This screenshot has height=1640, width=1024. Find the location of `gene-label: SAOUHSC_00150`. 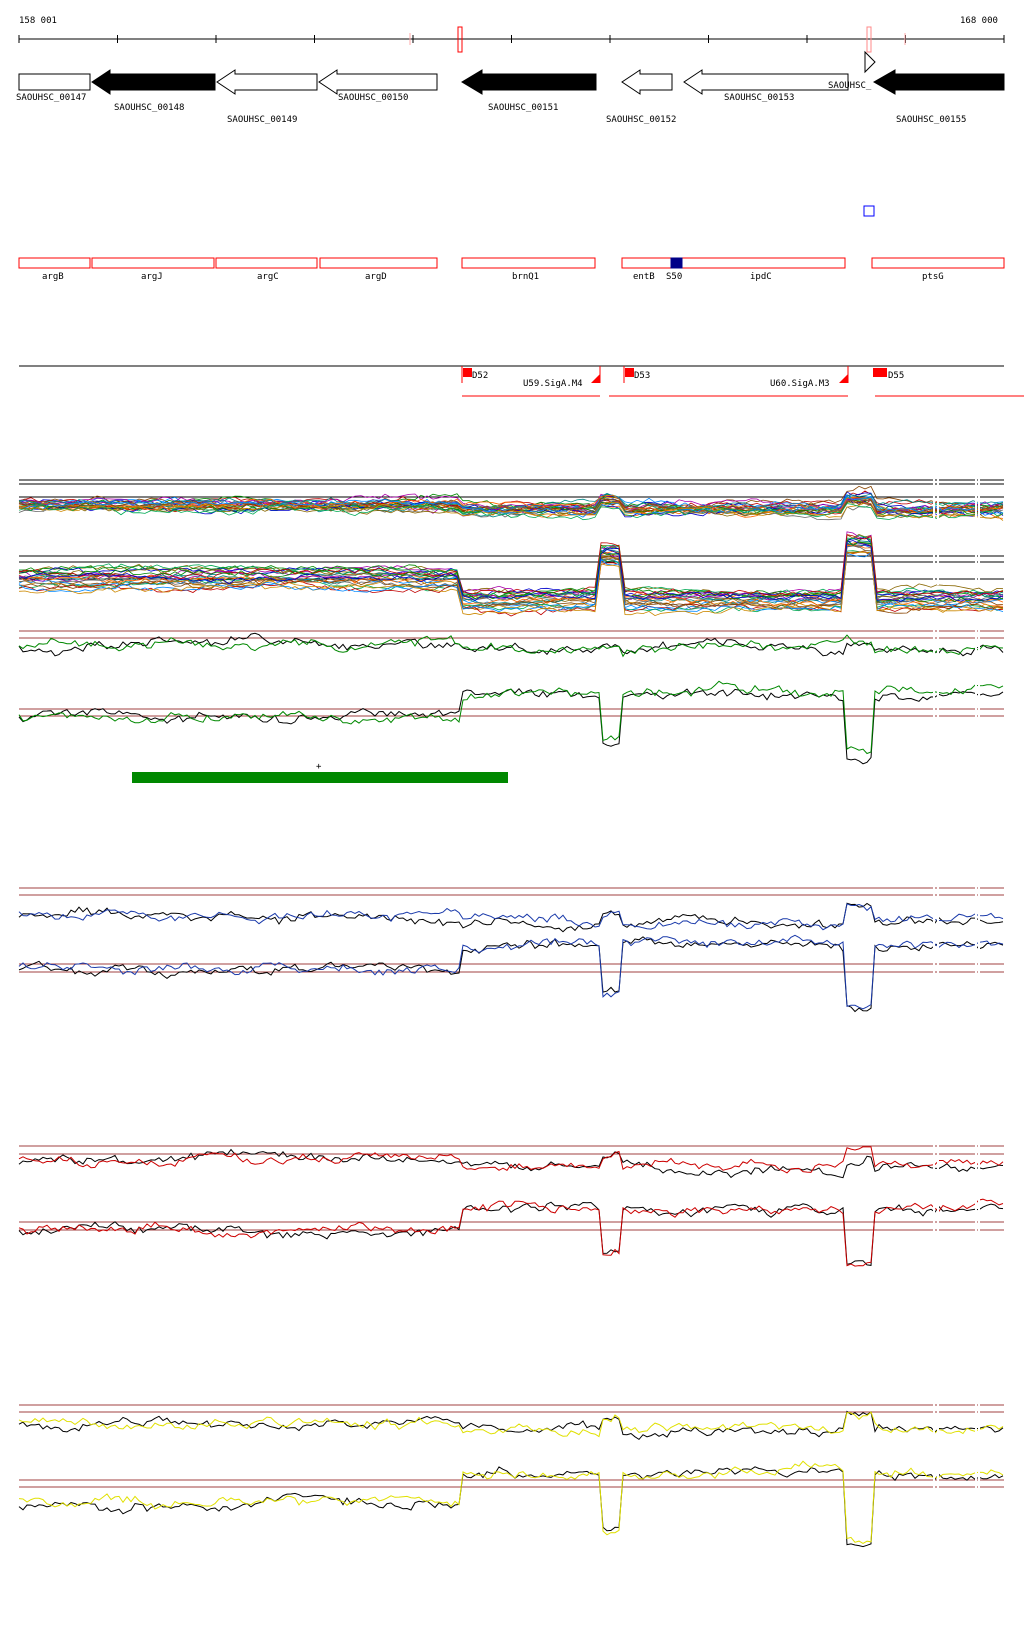

gene-label: SAOUHSC_00150 is located at coordinates (373, 98).